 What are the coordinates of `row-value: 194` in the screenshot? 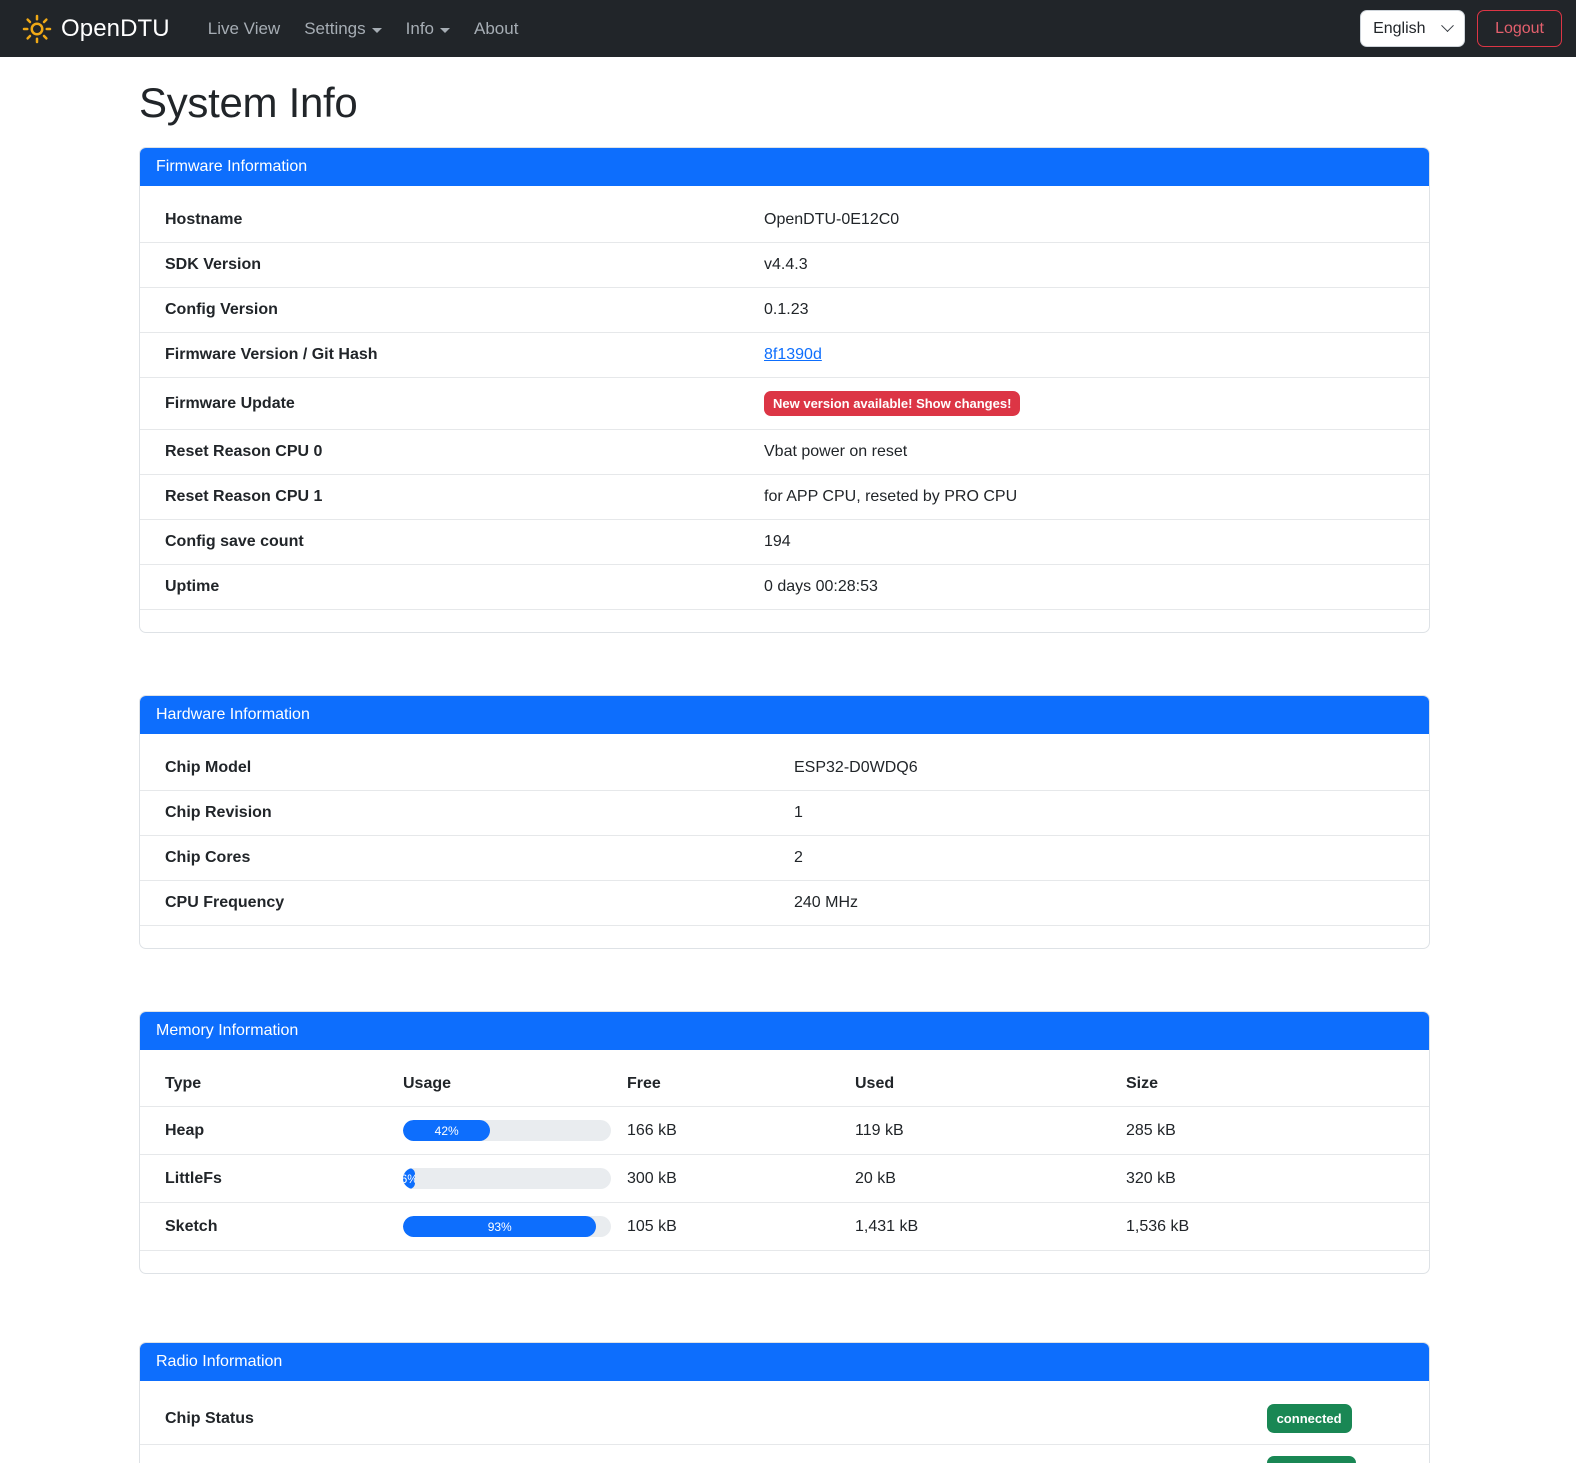 It's located at (1092, 542).